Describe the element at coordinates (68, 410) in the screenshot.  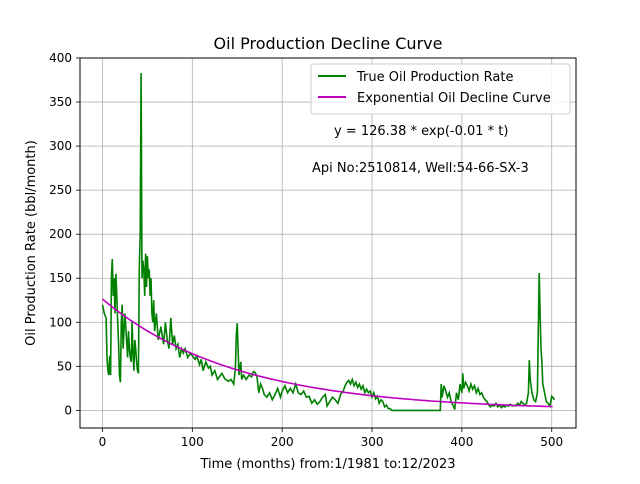
I see `y-tick-label: 0` at that location.